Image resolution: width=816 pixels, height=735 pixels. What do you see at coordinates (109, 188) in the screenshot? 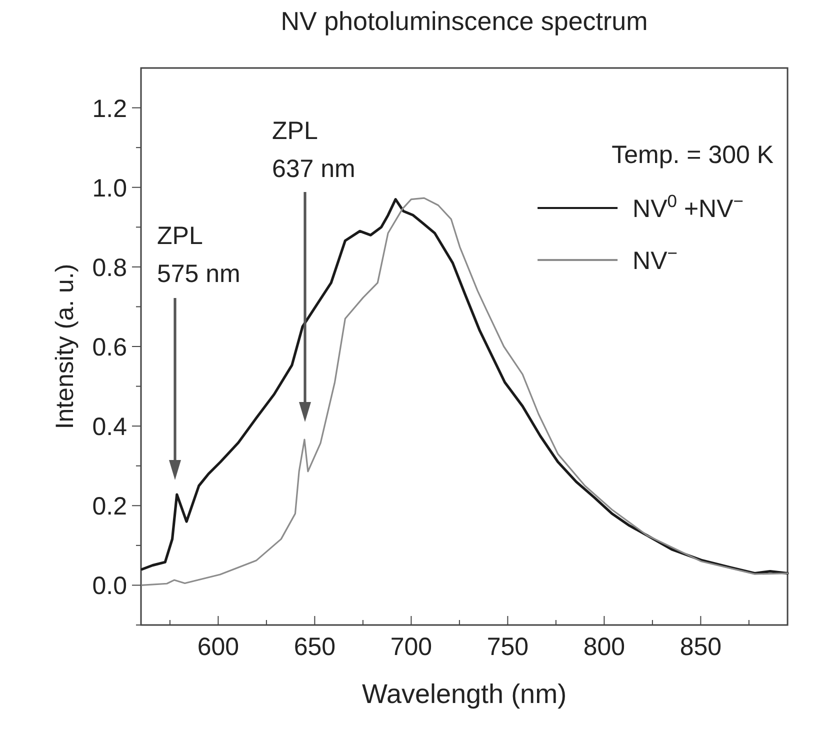
I see `y-tick-label: 1.0` at bounding box center [109, 188].